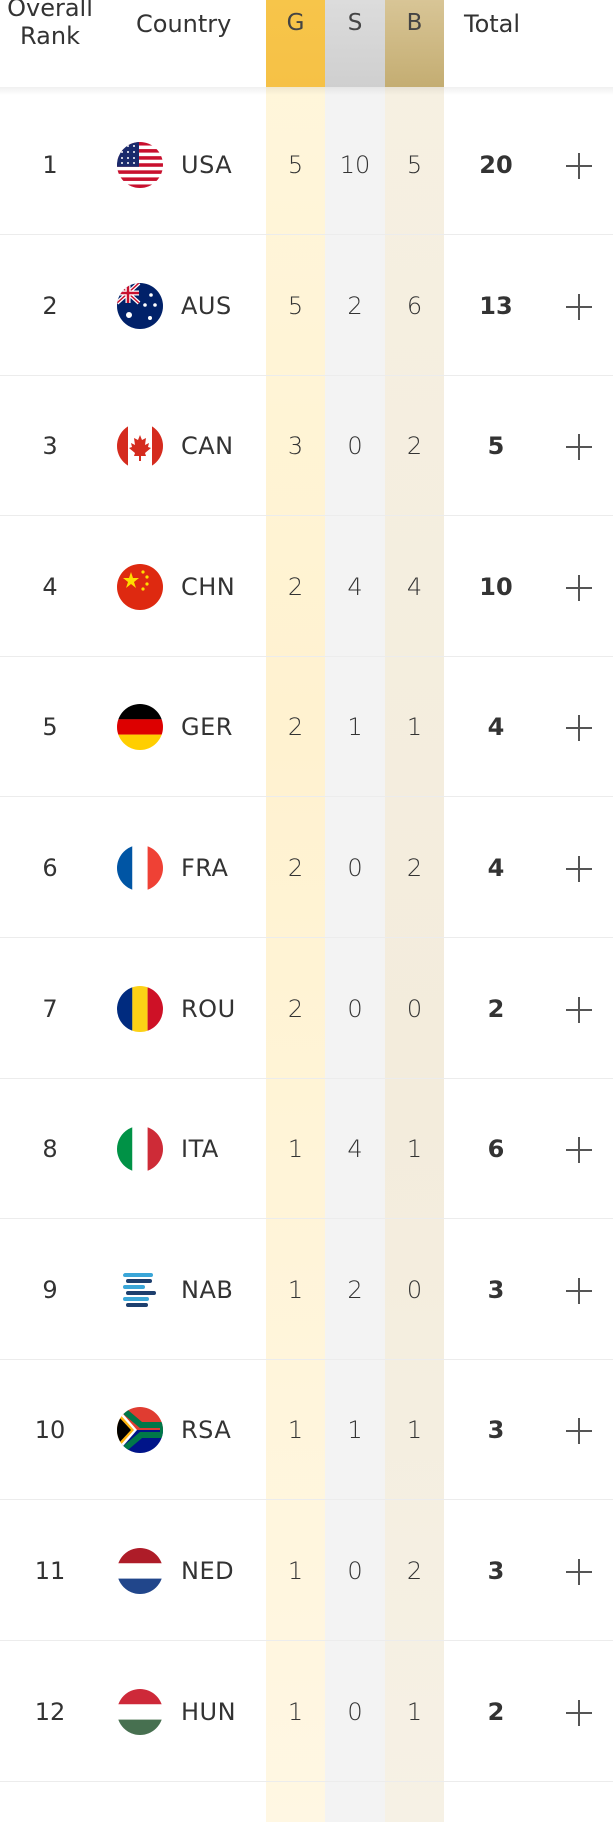 This screenshot has height=1822, width=613. I want to click on header-shadow, so click(306, 91).